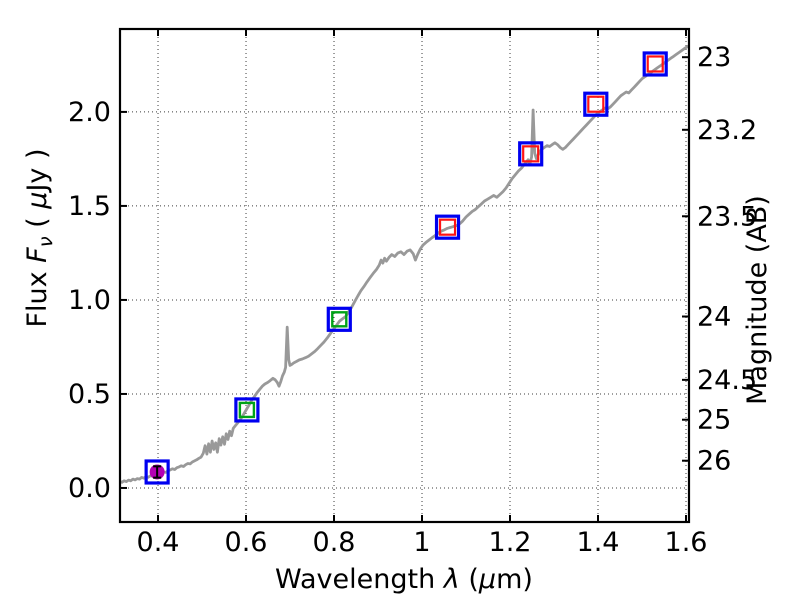 The width and height of the screenshot is (800, 604). What do you see at coordinates (727, 380) in the screenshot?
I see `y-tick-label-right: 24.5` at bounding box center [727, 380].